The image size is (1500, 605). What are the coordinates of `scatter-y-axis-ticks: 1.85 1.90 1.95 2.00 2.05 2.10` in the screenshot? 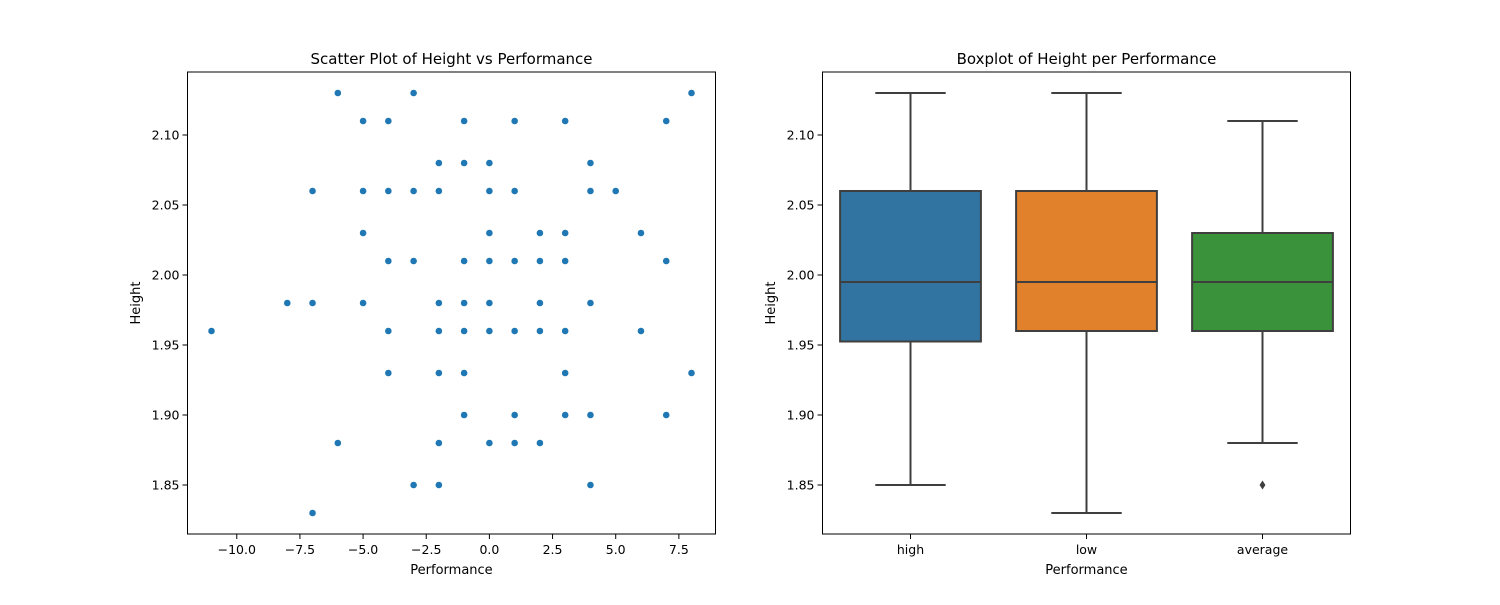 It's located at (170, 310).